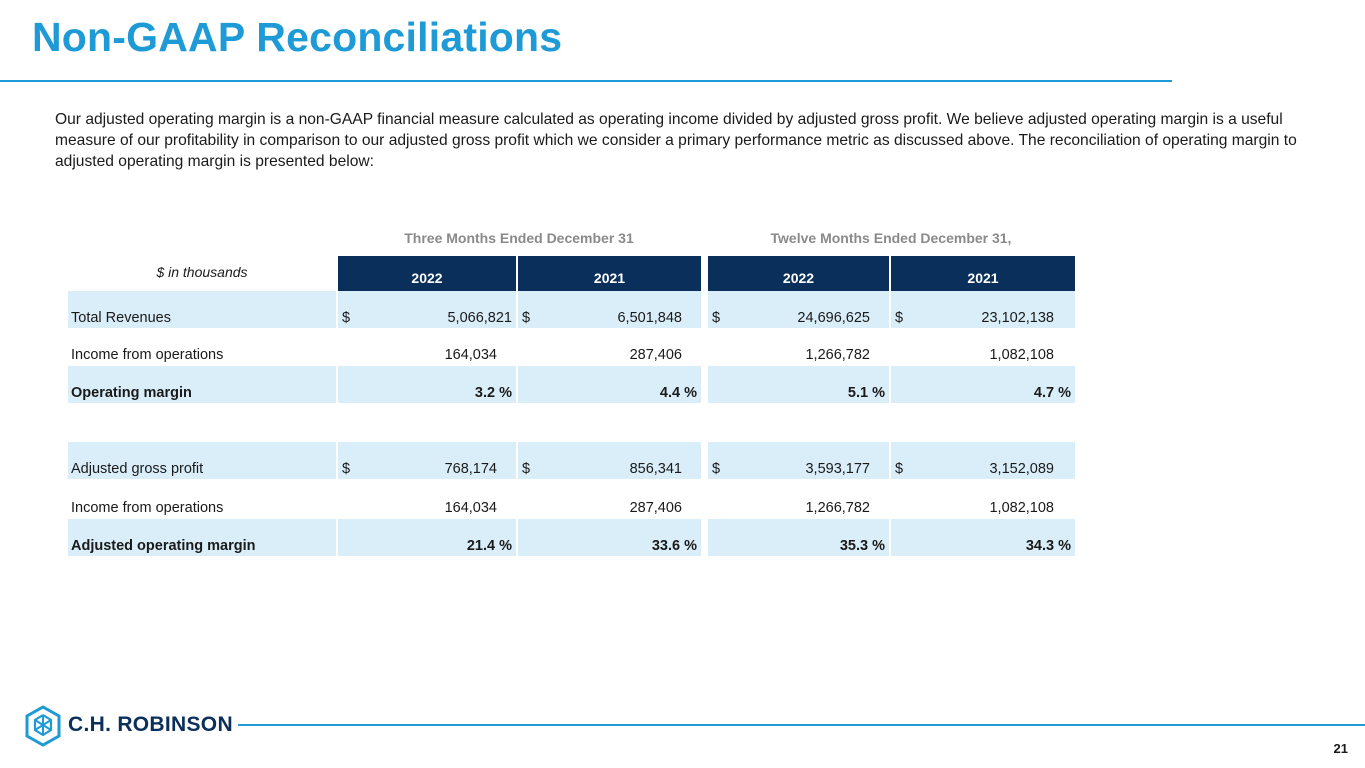 This screenshot has height=768, width=1365. What do you see at coordinates (1052, 393) in the screenshot?
I see `cell-value: 4.7 %` at bounding box center [1052, 393].